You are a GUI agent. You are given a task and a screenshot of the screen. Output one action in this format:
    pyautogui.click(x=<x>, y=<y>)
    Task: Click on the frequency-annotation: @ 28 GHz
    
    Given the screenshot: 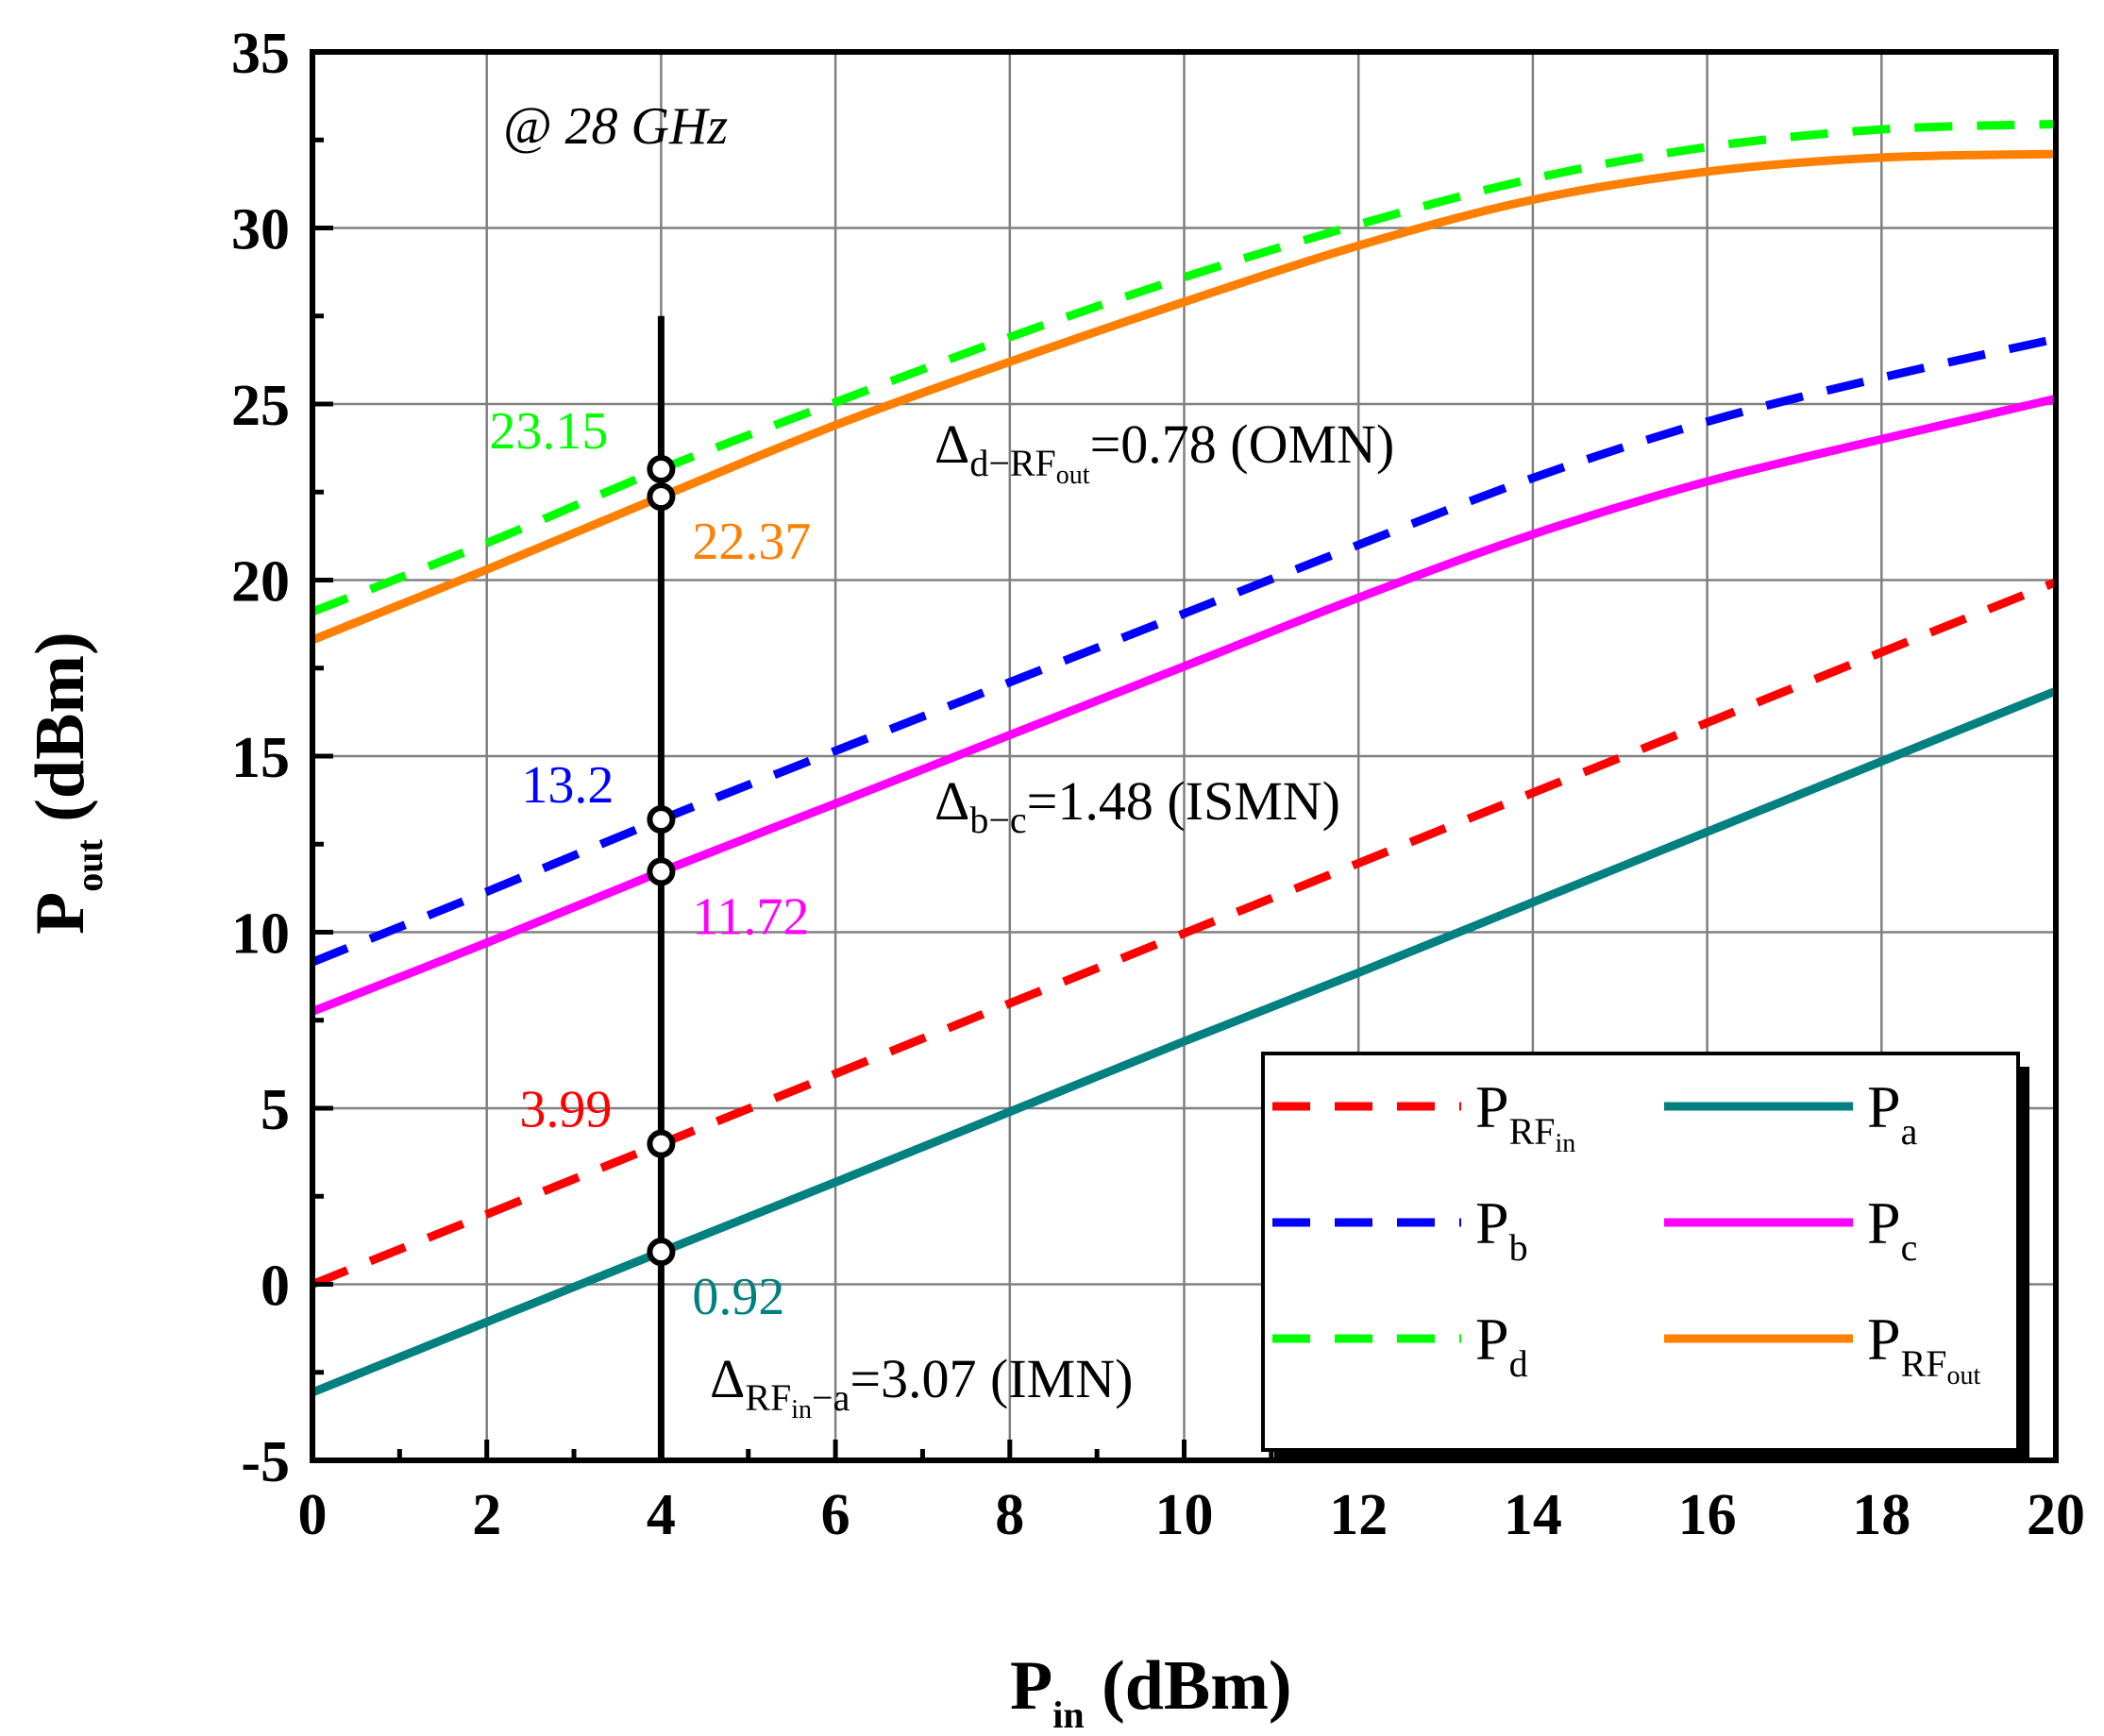 What is the action you would take?
    pyautogui.click(x=615, y=127)
    